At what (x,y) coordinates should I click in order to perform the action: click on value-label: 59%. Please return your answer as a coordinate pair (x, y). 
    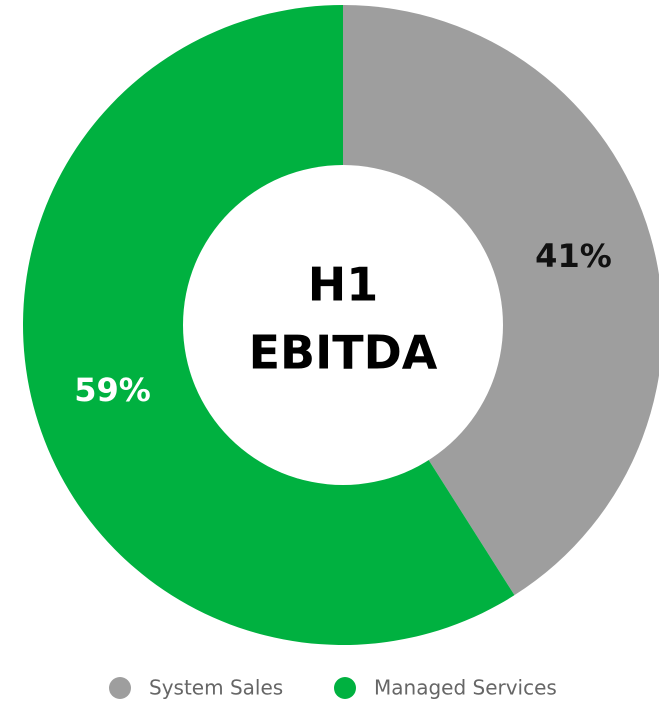
    Looking at the image, I should click on (112, 390).